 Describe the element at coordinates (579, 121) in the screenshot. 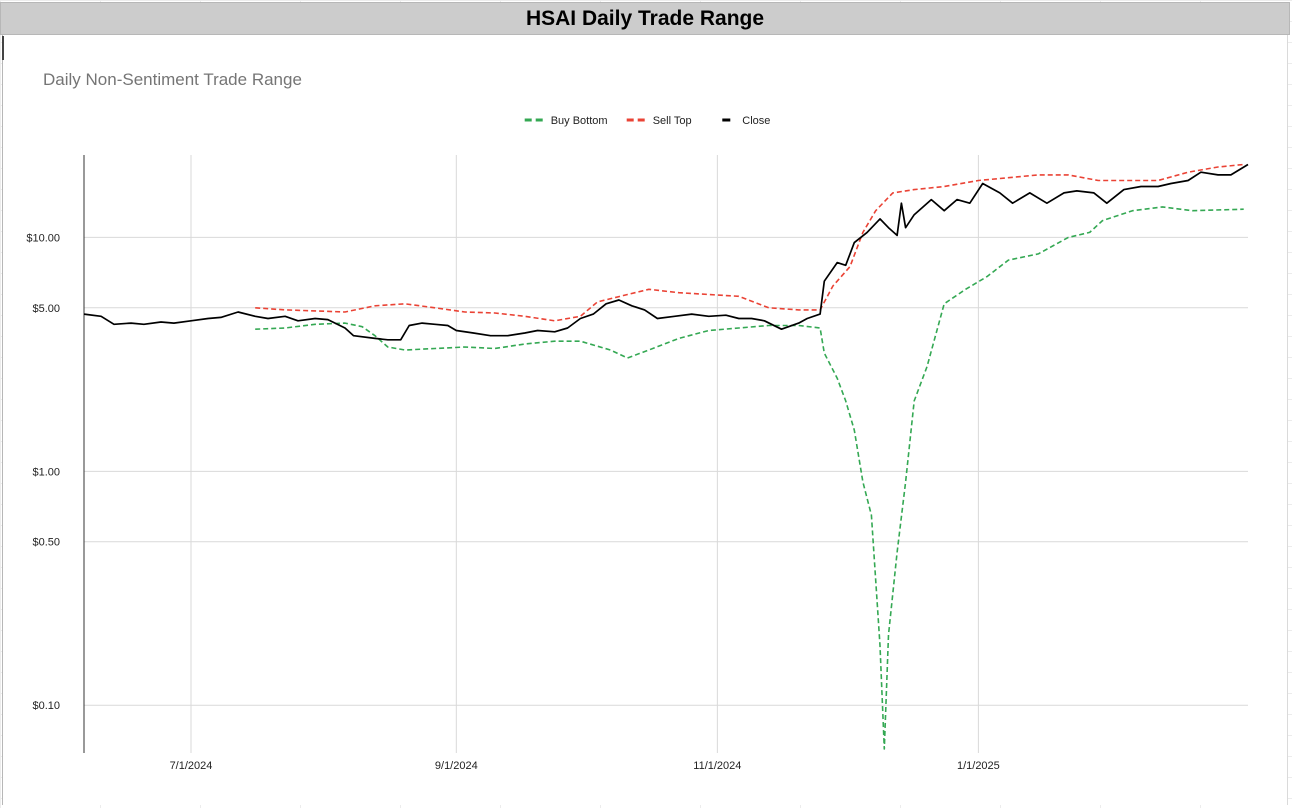

I see `legend-label: Buy Bottom` at that location.